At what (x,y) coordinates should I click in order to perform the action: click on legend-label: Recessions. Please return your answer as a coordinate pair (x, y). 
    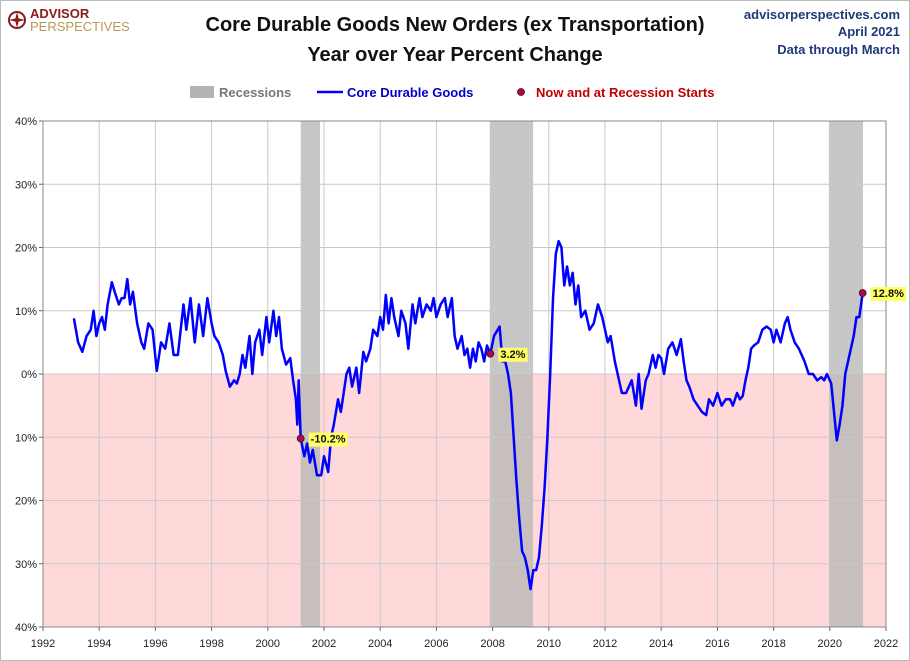
    Looking at the image, I should click on (255, 92).